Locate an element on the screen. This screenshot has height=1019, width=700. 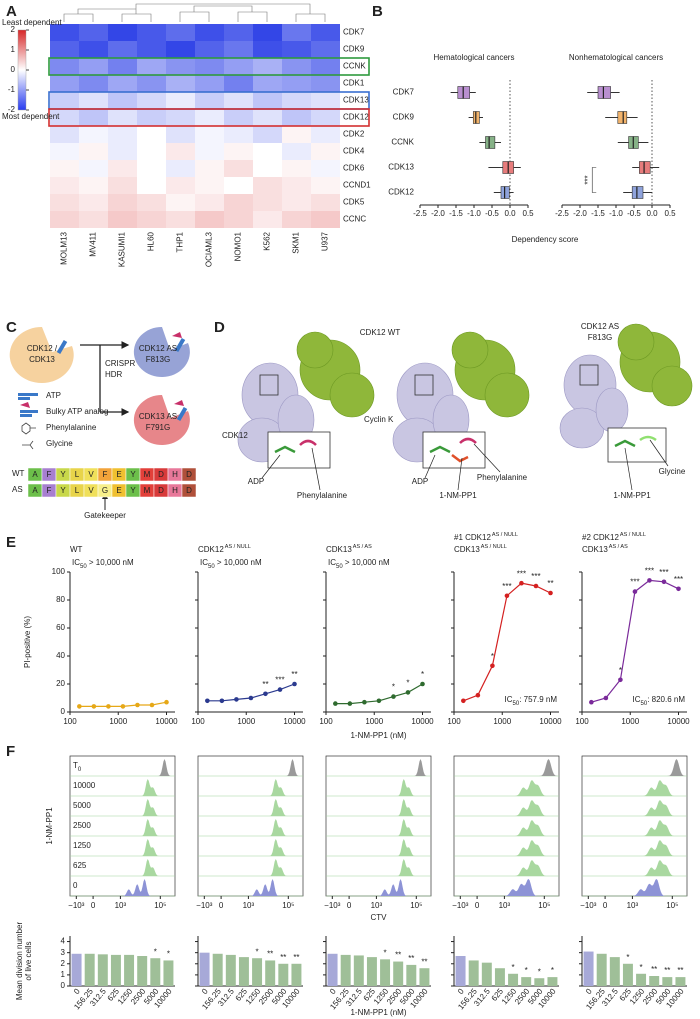
x-axis-title: 1-NM-PP1 (nM) is located at coordinates (378, 1012).